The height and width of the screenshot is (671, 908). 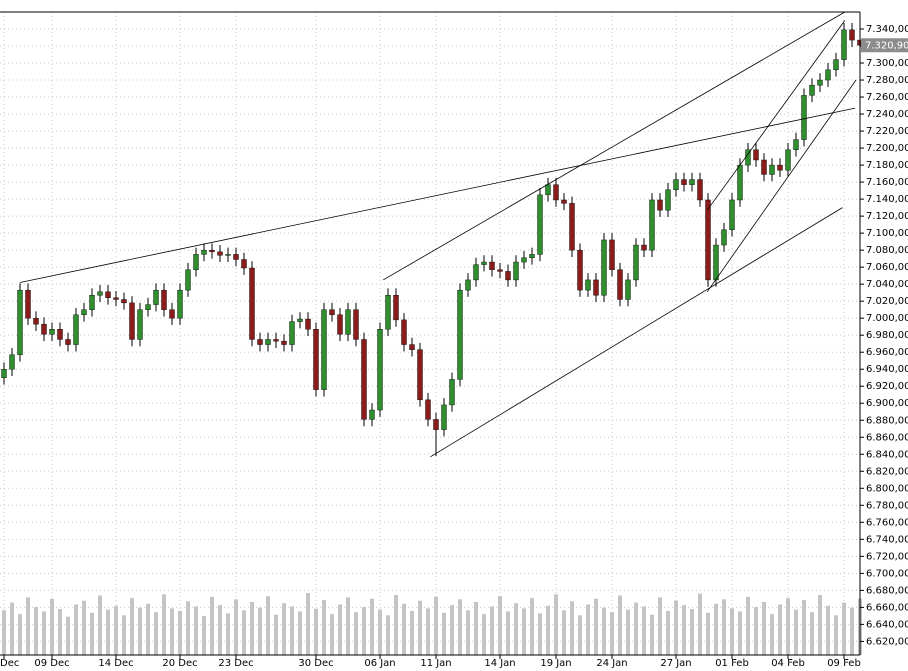 I want to click on y-tick-label: 7.020,00, so click(x=887, y=301).